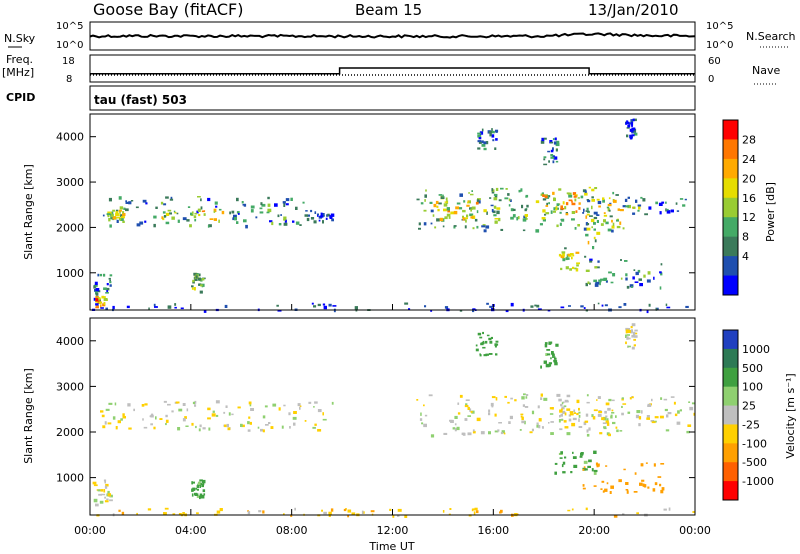  I want to click on y-tick-label: 2000, so click(70, 227).